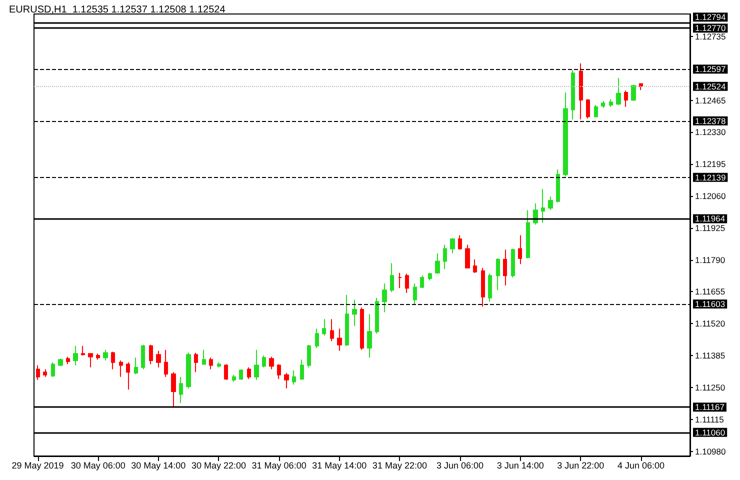  What do you see at coordinates (710, 387) in the screenshot?
I see `y-tick-label: 1.11250` at bounding box center [710, 387].